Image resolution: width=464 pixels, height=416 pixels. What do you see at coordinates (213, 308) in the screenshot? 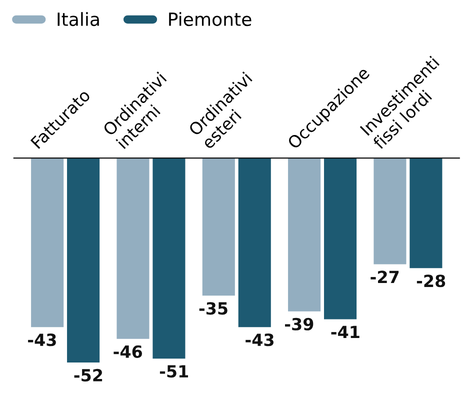
I see `data-label: -35` at bounding box center [213, 308].